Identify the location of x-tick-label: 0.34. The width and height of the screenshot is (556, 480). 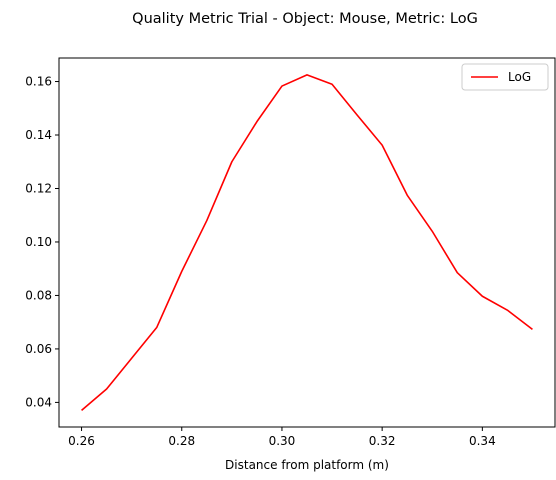
(482, 441).